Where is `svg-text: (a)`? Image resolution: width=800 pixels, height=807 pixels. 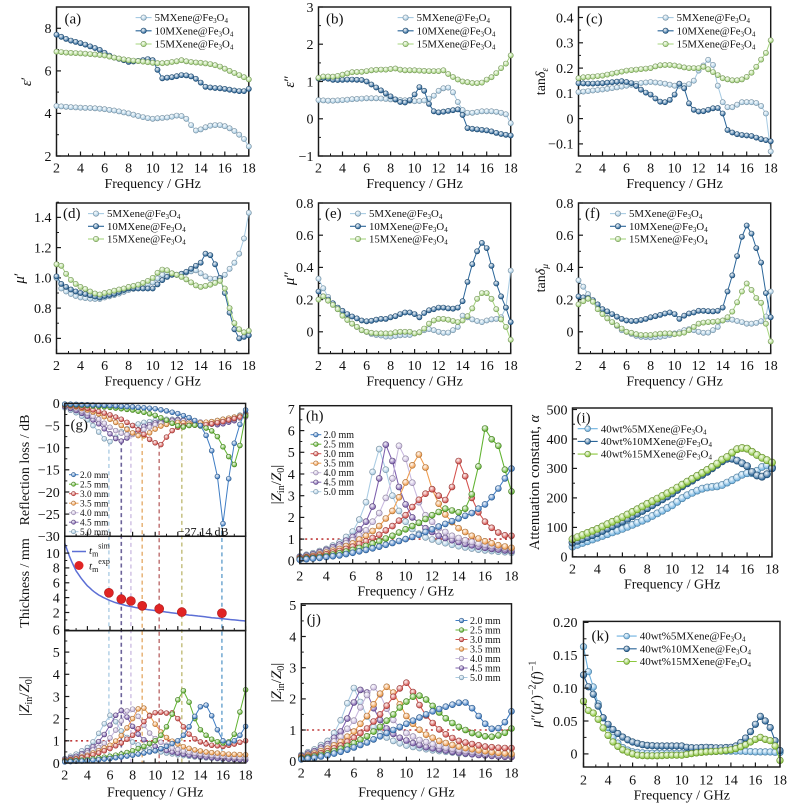
svg-text: (a) is located at coordinates (73, 20).